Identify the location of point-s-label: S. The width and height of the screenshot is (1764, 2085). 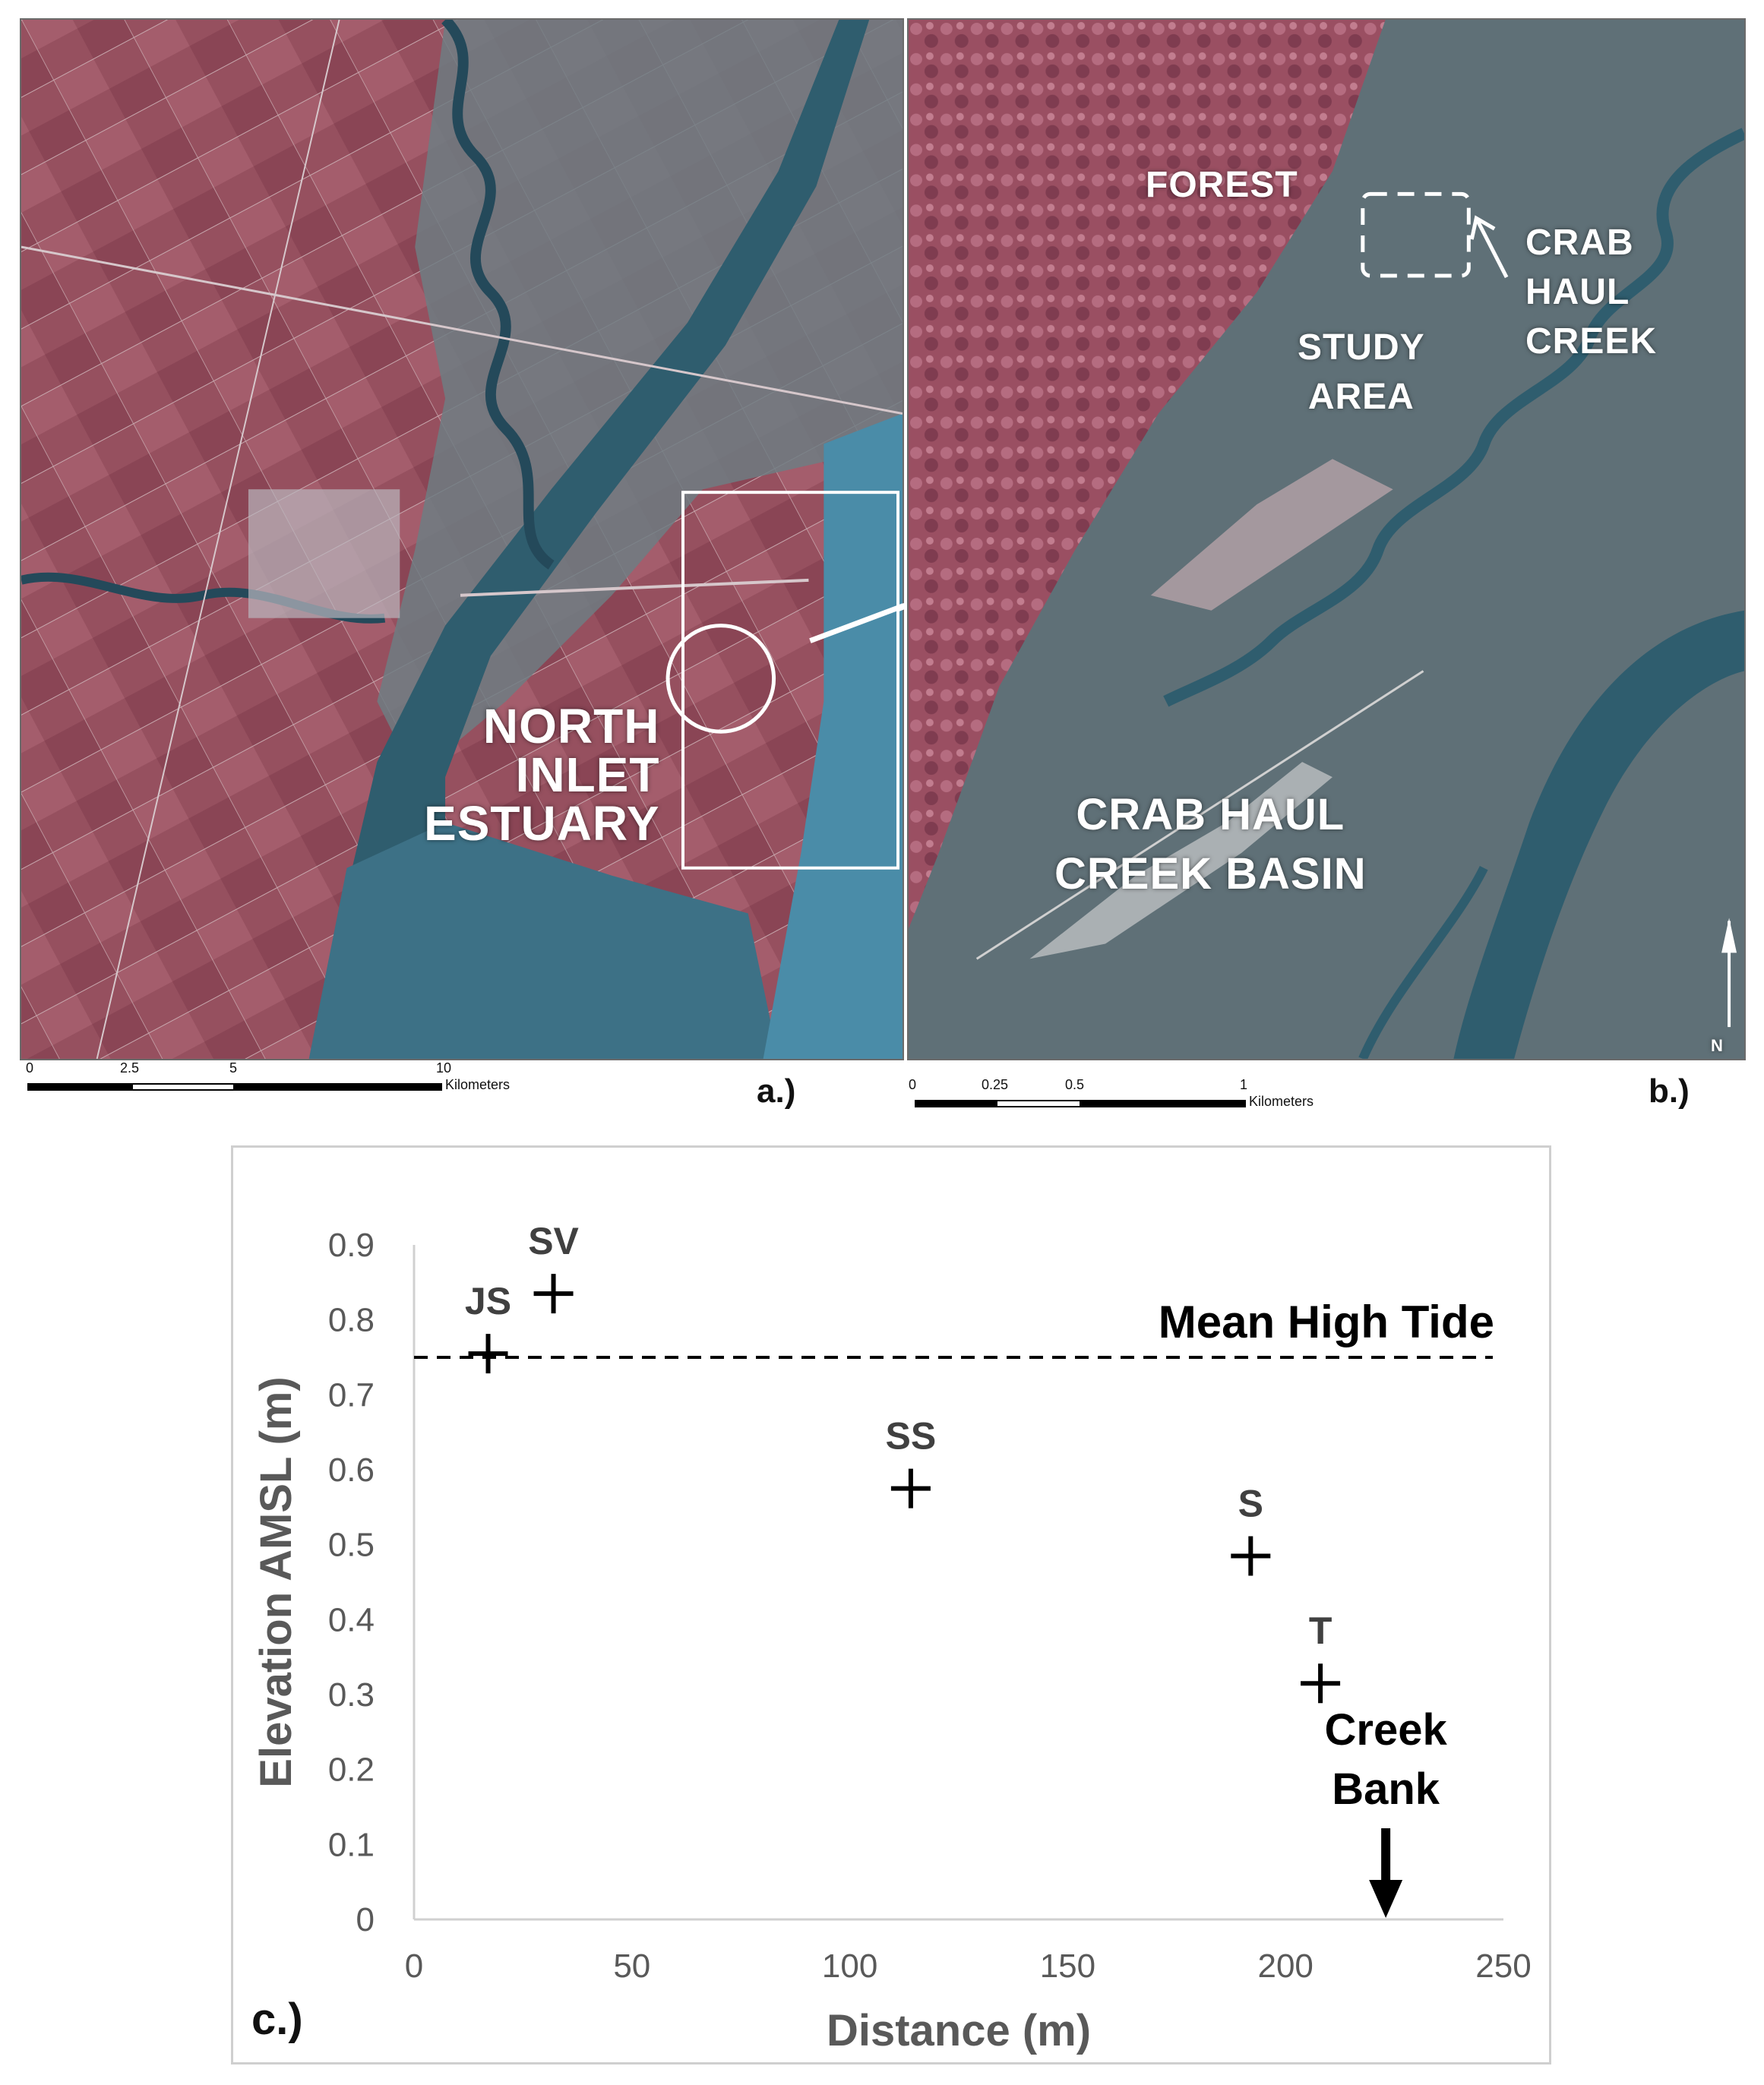
(1250, 1503).